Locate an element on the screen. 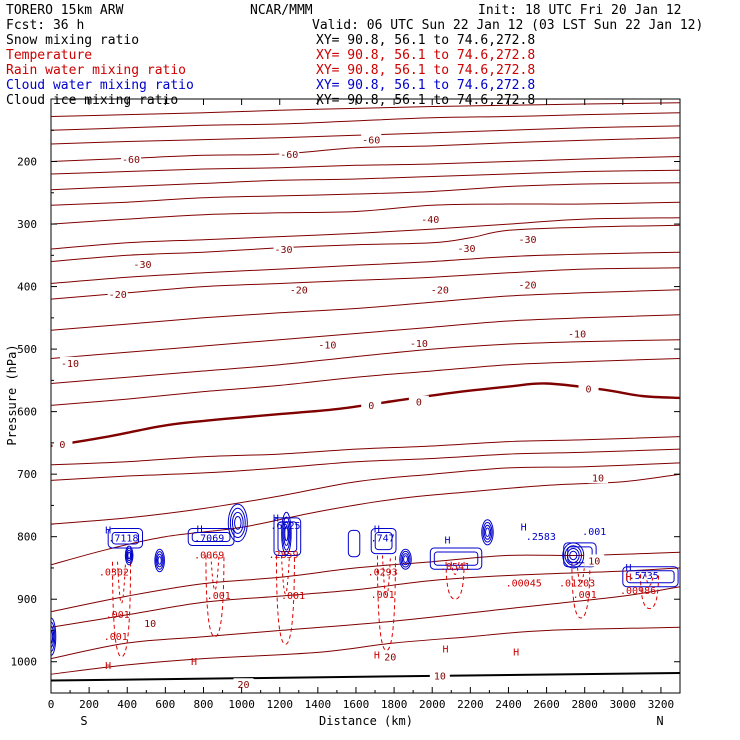  rain-water-label-7: .2859 is located at coordinates (283, 555).